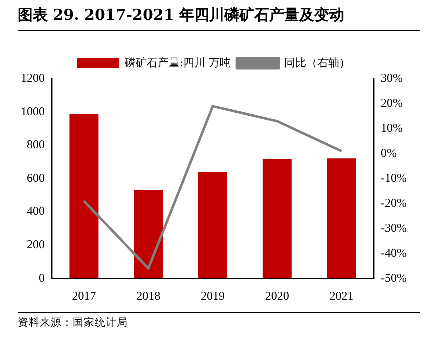 The height and width of the screenshot is (339, 430). I want to click on text: 资料来源：国家统计局, so click(219, 321).